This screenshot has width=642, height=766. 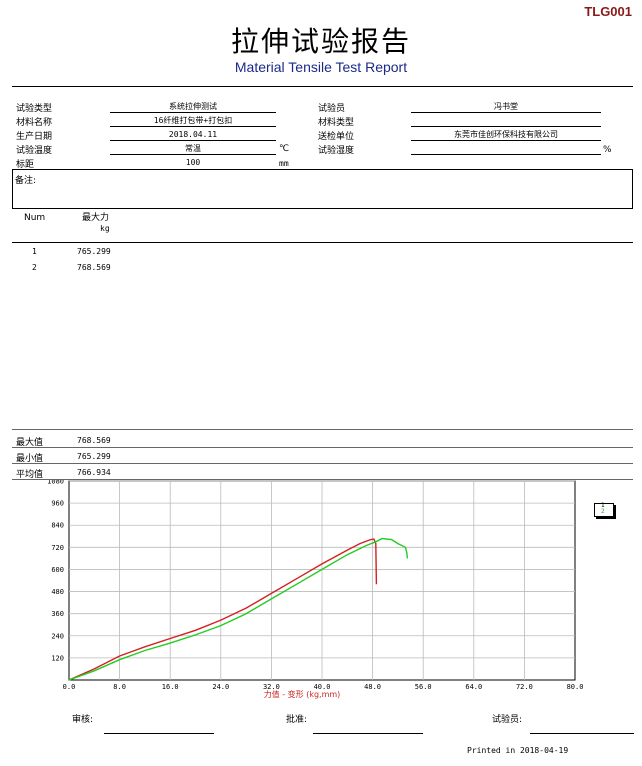 What do you see at coordinates (321, 67) in the screenshot?
I see `report-title-english: Material Tensile Test Report` at bounding box center [321, 67].